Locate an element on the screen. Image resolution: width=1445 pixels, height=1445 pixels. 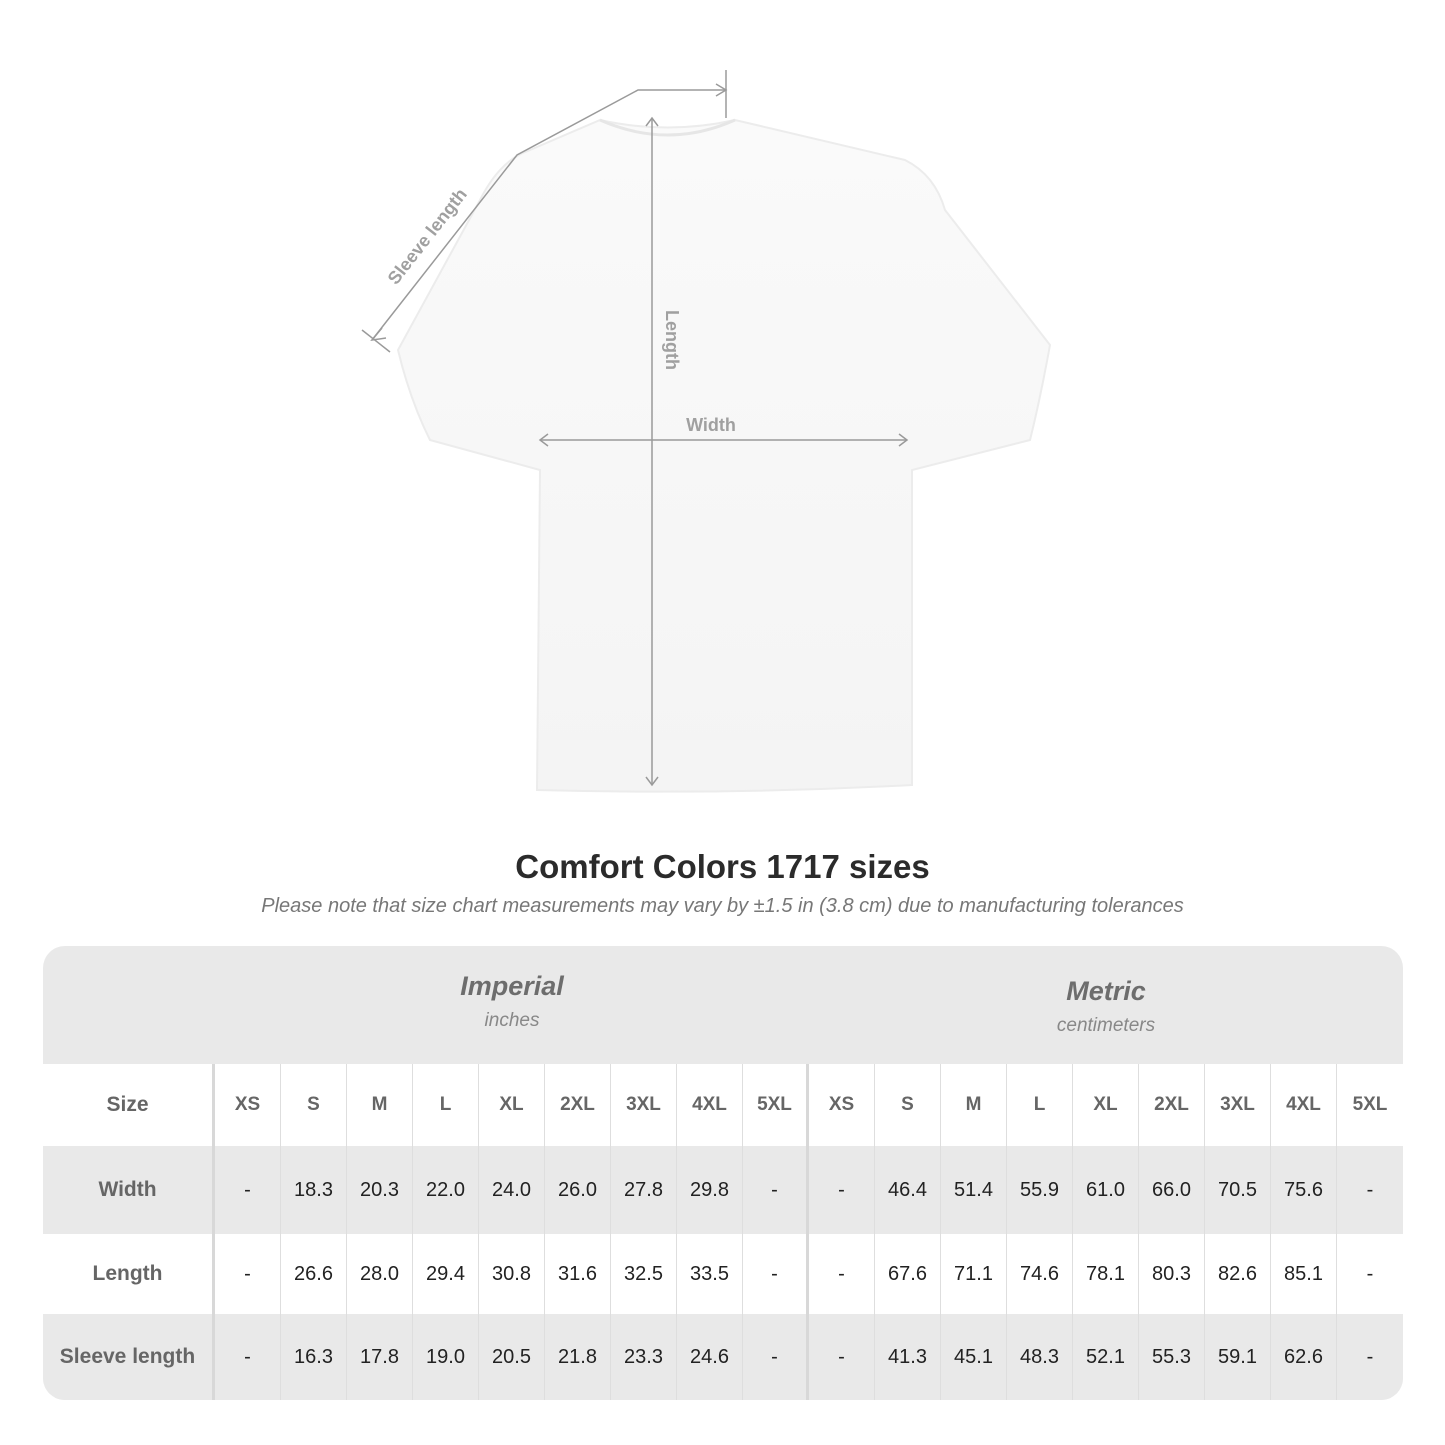
table-cell: 71.1 is located at coordinates (974, 1274).